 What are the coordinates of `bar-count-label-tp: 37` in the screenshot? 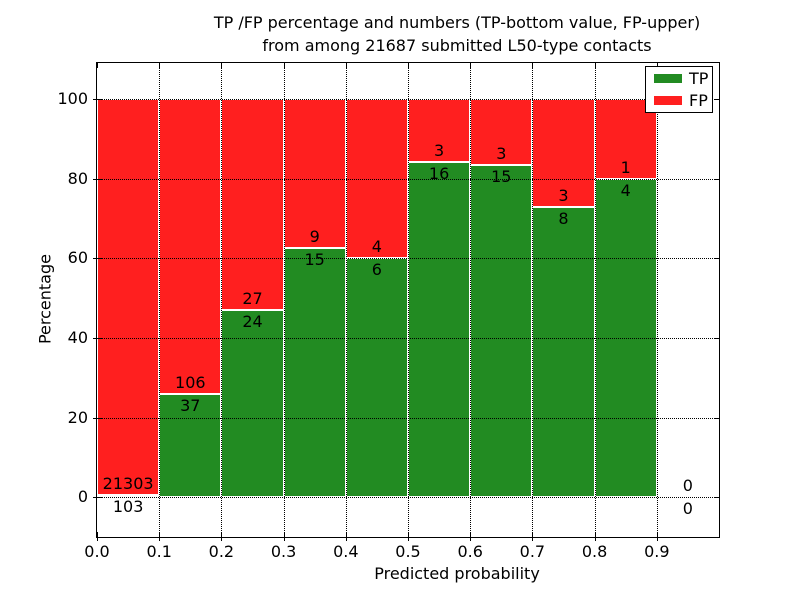 It's located at (190, 406).